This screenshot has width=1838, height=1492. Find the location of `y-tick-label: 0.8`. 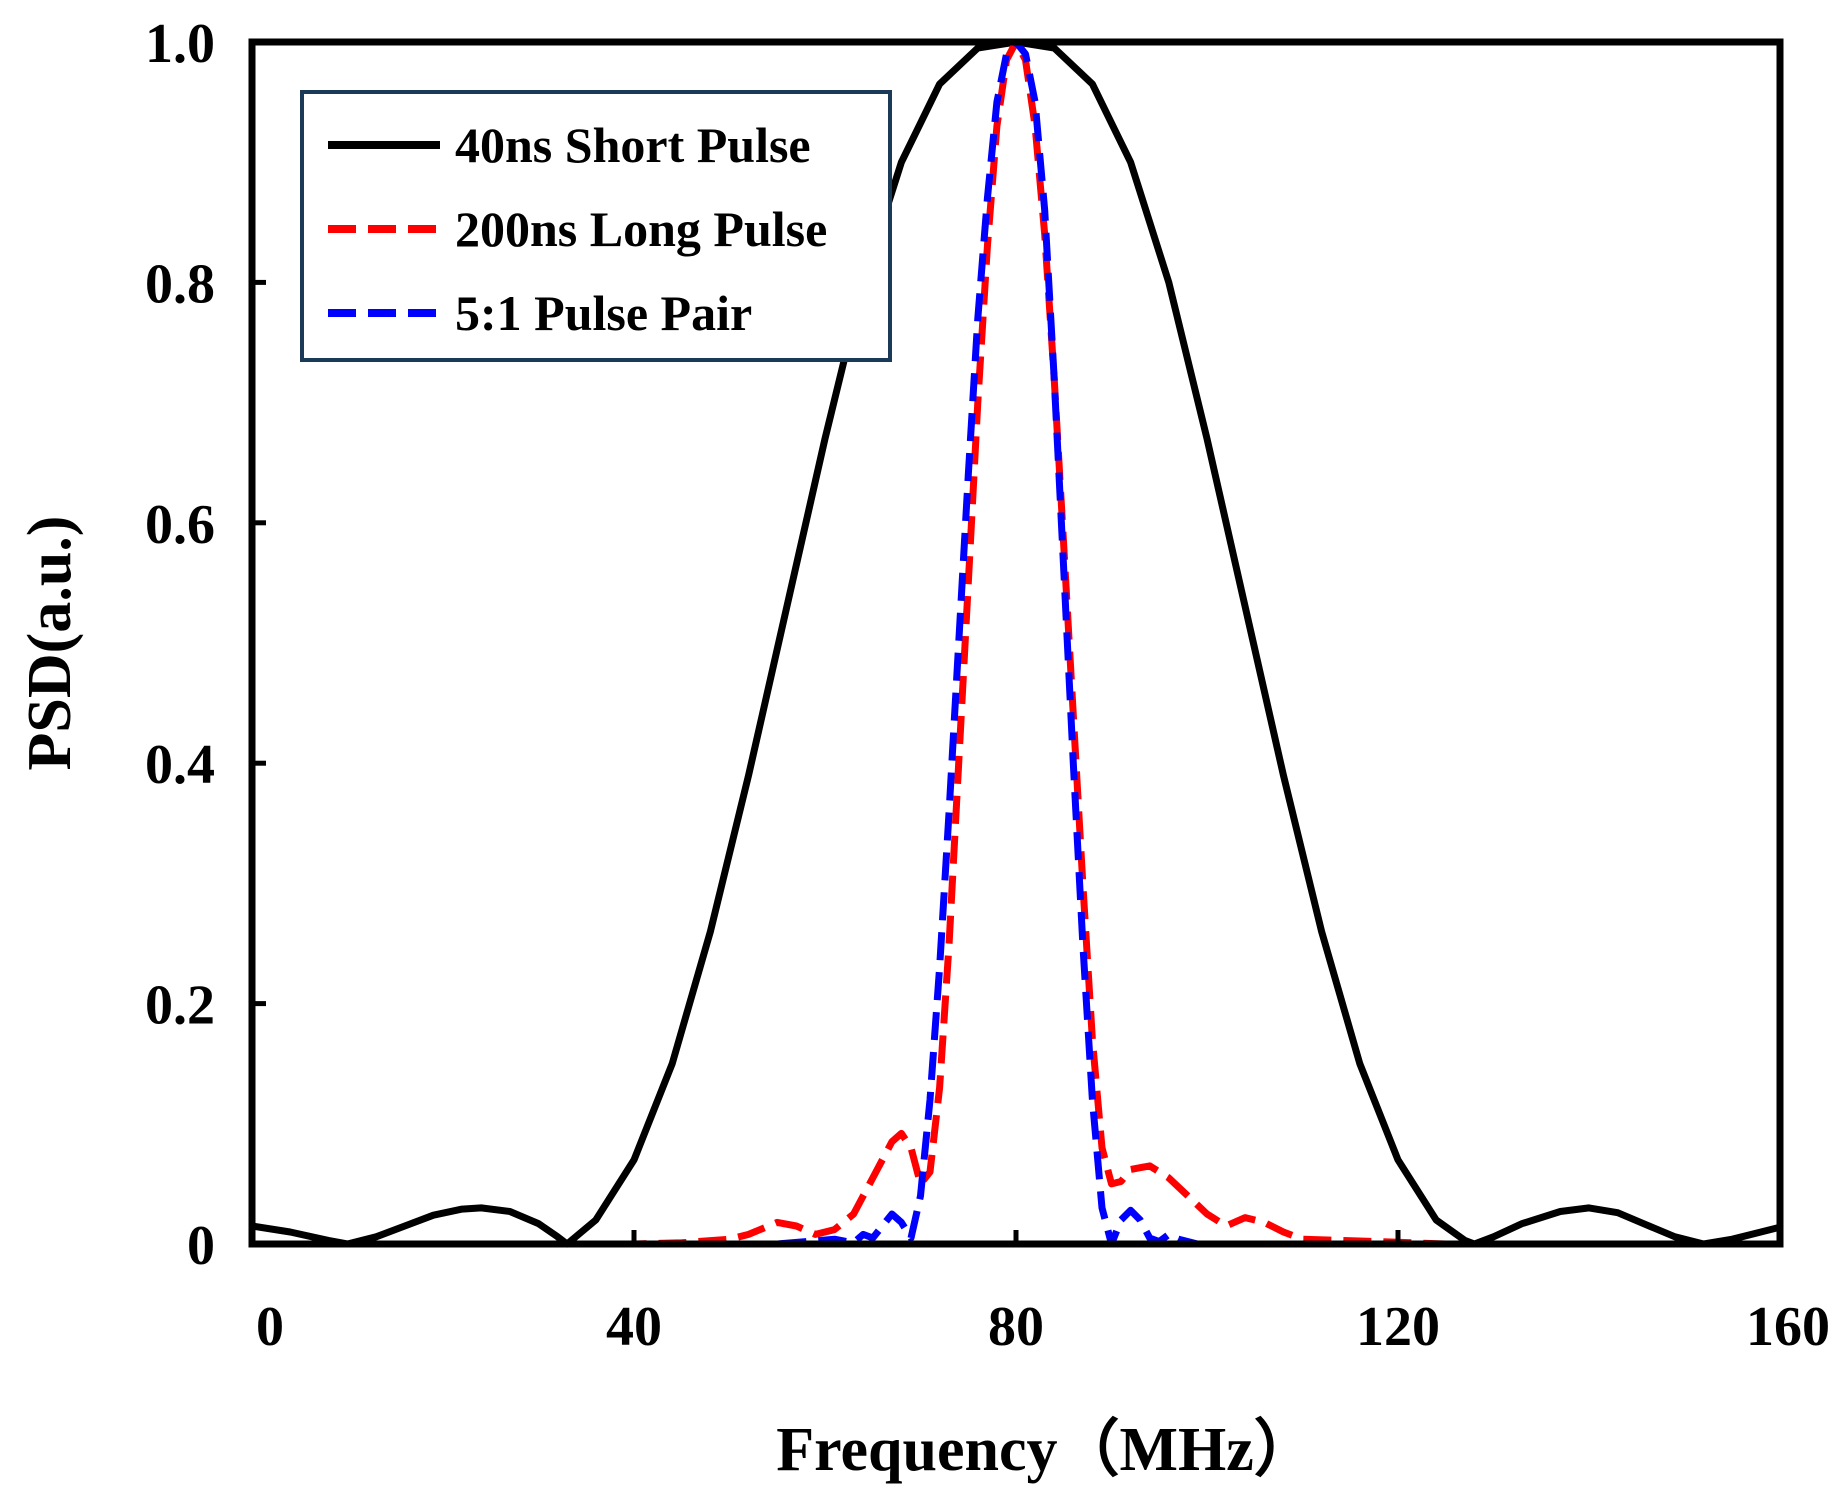

y-tick-label: 0.8 is located at coordinates (180, 284).